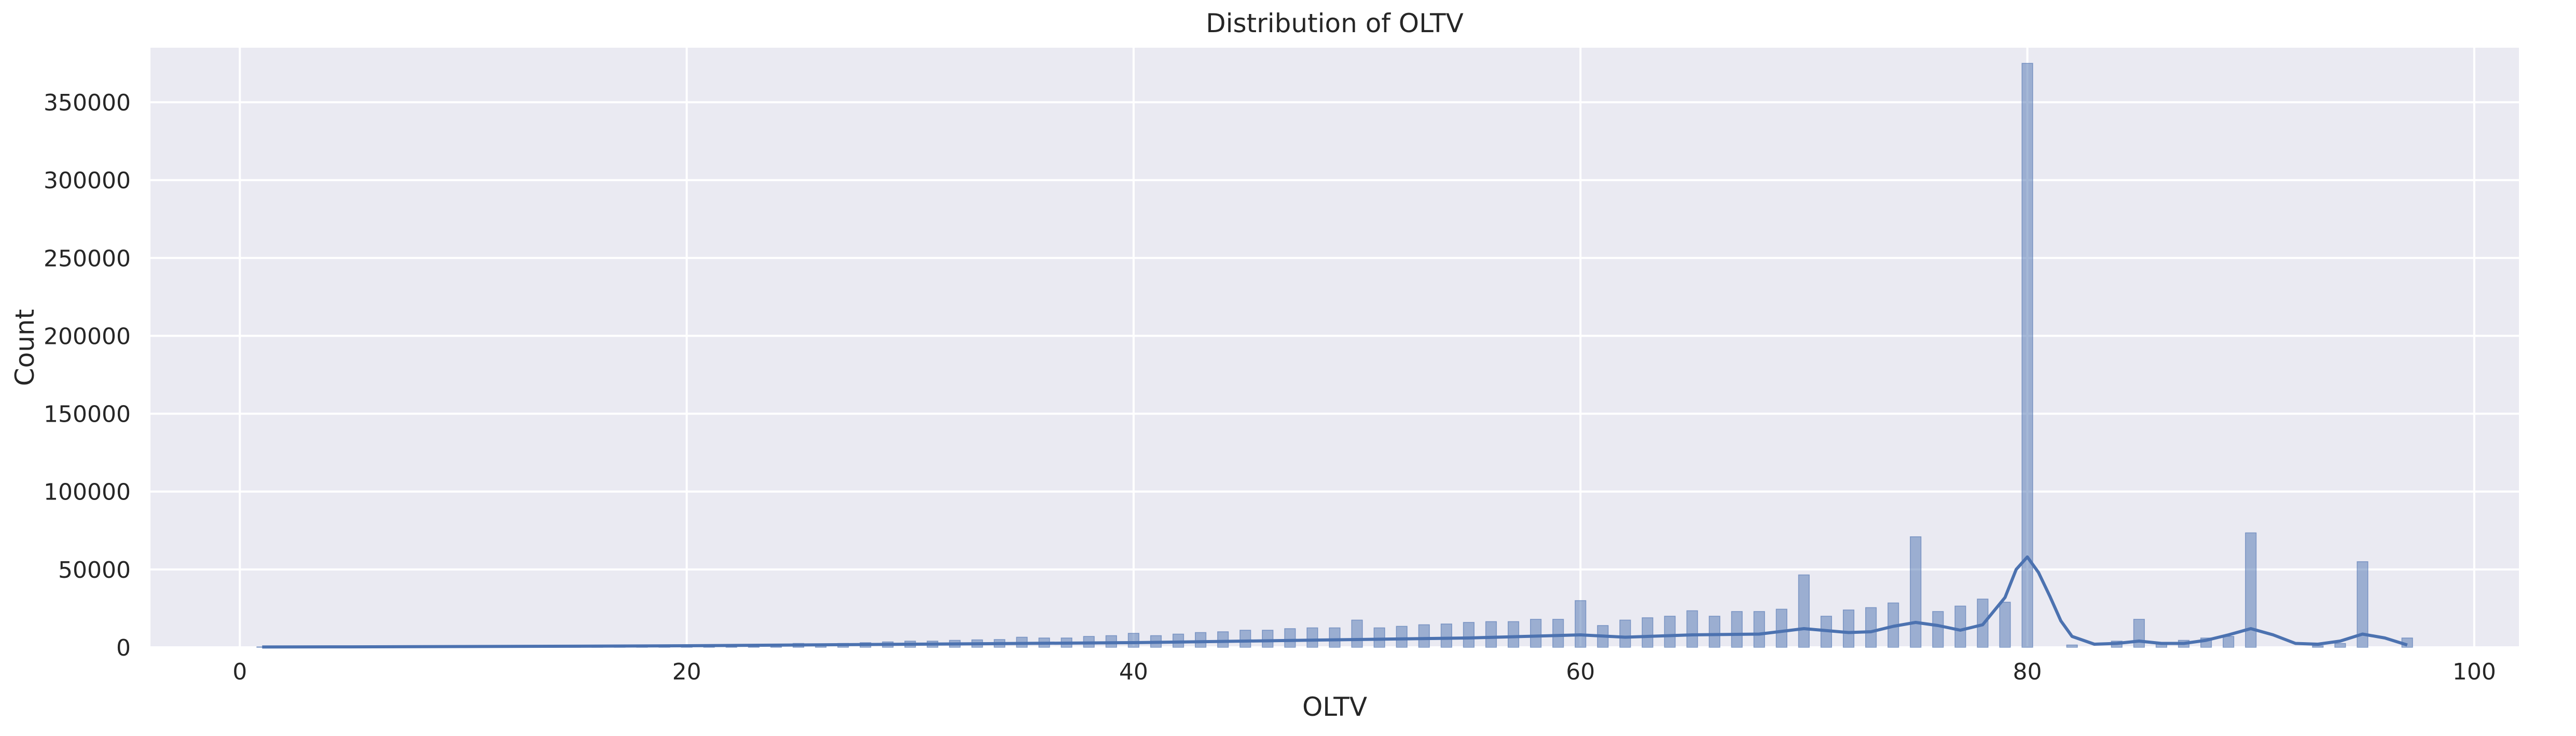 The width and height of the screenshot is (2576, 736). What do you see at coordinates (25, 347) in the screenshot?
I see `y-axis-label: Count` at bounding box center [25, 347].